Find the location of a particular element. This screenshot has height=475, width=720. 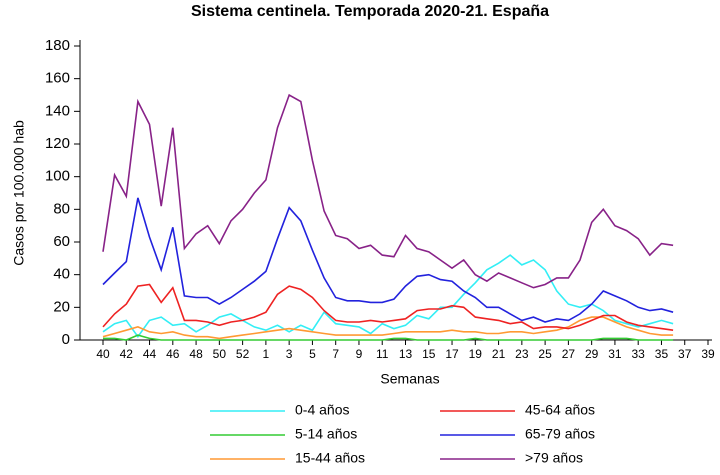

x-tick-label: 25 is located at coordinates (545, 354).